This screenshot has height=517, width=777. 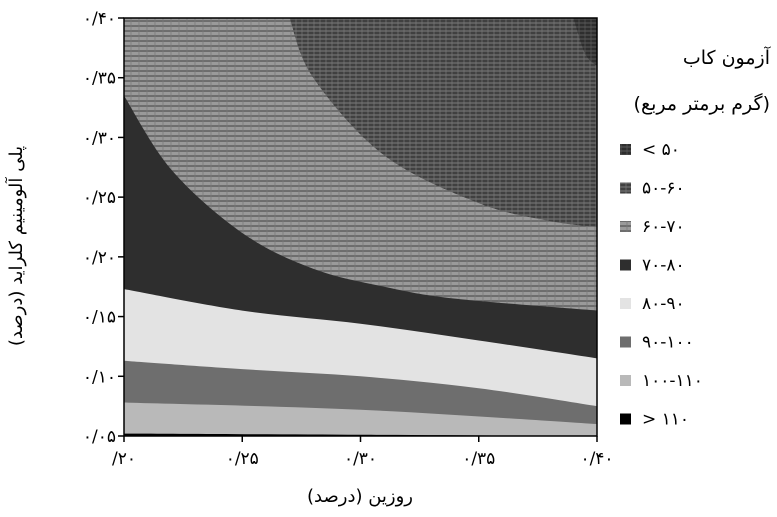 What do you see at coordinates (668, 343) in the screenshot?
I see `legend-label: ۹۰-۱۰۰` at bounding box center [668, 343].